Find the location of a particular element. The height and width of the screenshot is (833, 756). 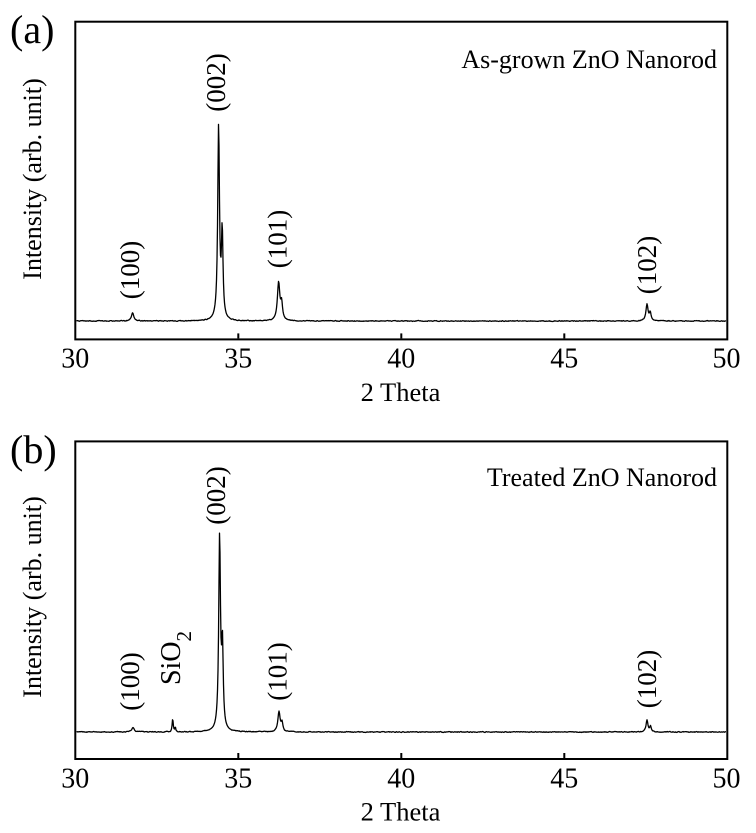

svg-text: (b) is located at coordinates (33, 449).